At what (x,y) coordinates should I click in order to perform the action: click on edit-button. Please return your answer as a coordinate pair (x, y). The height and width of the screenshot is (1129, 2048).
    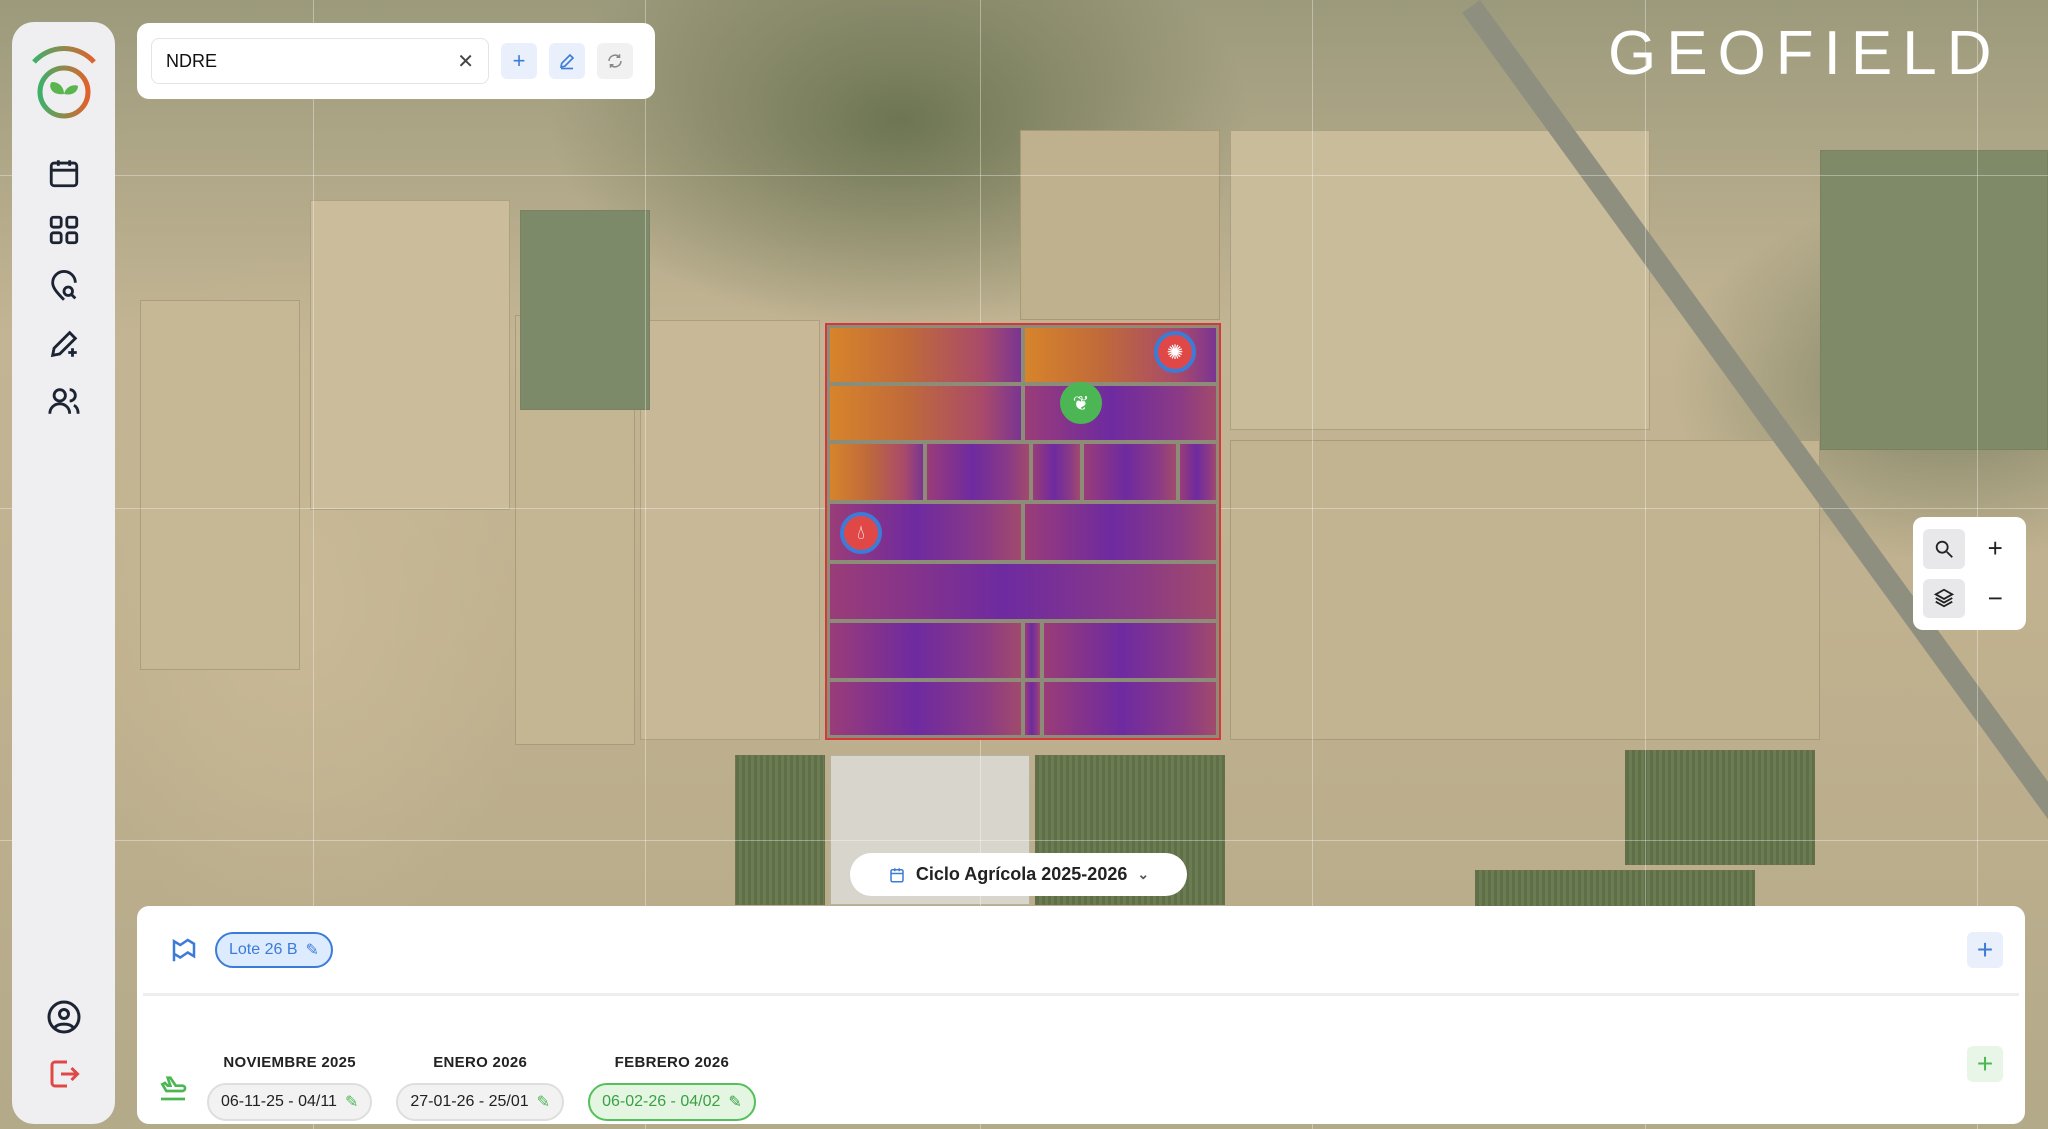
    Looking at the image, I should click on (567, 61).